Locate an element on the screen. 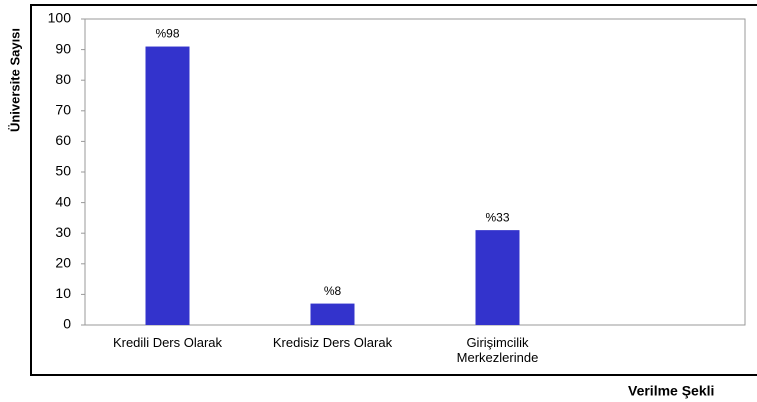 This screenshot has width=757, height=402. y-tick-label: 100 is located at coordinates (60, 18).